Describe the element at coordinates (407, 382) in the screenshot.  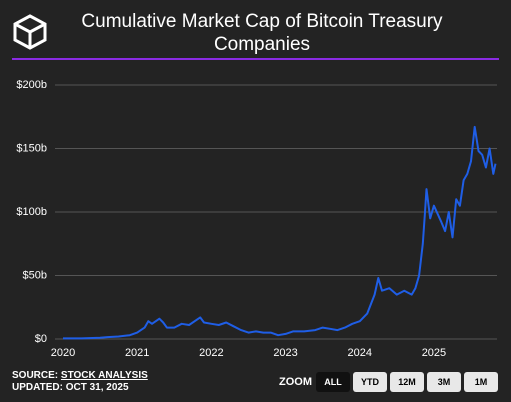
I see `zoom-button: 12M` at that location.